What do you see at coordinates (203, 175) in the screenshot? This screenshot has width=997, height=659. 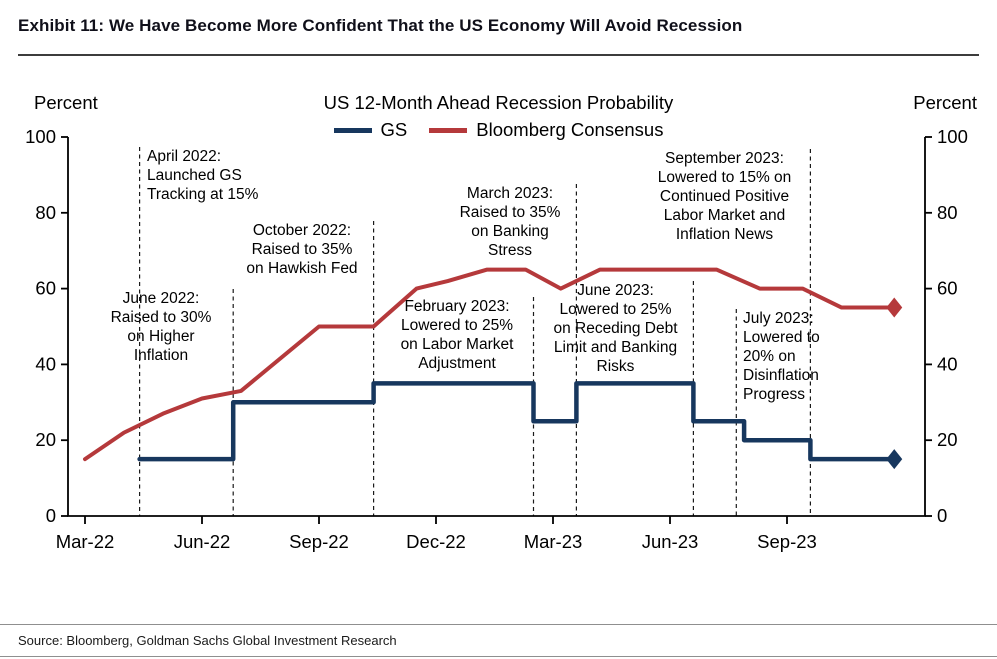 I see `annotation-april-2022: April 2022: Launched GS Tracking at 15%` at bounding box center [203, 175].